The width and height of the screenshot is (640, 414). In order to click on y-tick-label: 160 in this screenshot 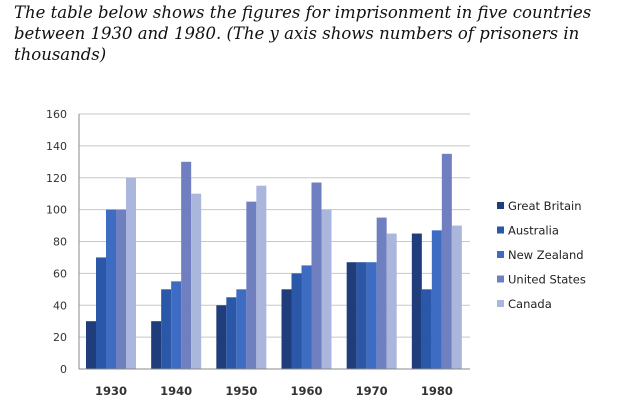, I will do `click(56, 114)`.